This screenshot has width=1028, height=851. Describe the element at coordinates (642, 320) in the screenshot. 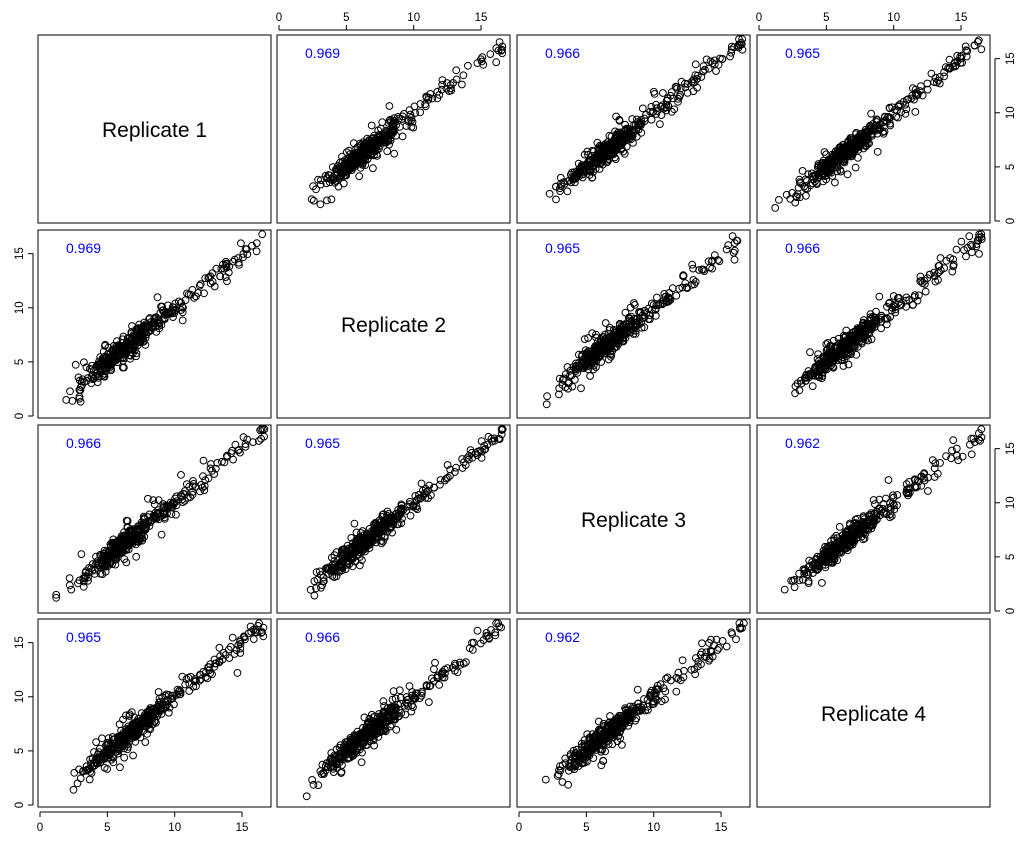

I see `scatter-points` at that location.